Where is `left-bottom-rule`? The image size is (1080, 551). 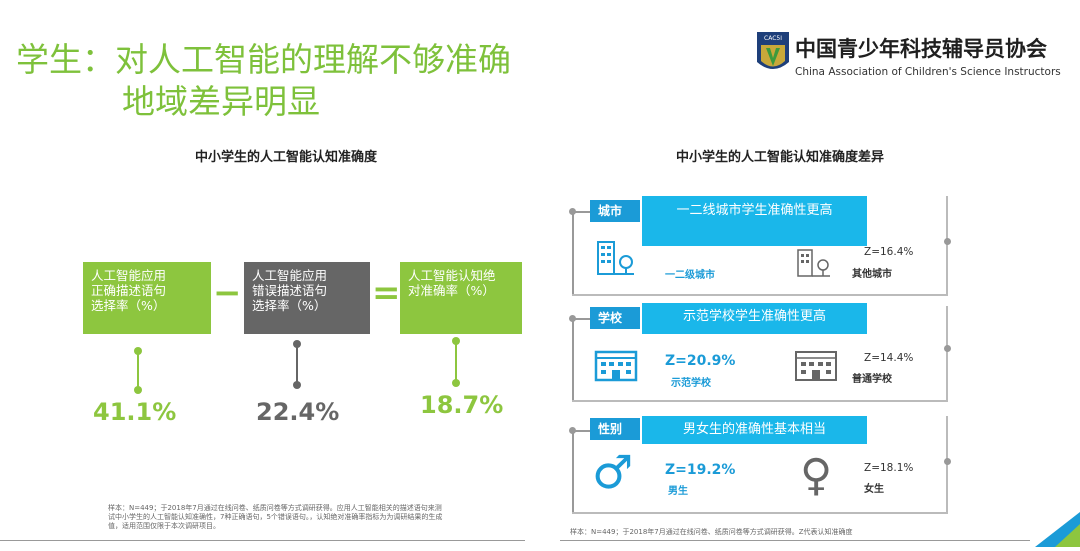
left-bottom-rule is located at coordinates (262, 540).